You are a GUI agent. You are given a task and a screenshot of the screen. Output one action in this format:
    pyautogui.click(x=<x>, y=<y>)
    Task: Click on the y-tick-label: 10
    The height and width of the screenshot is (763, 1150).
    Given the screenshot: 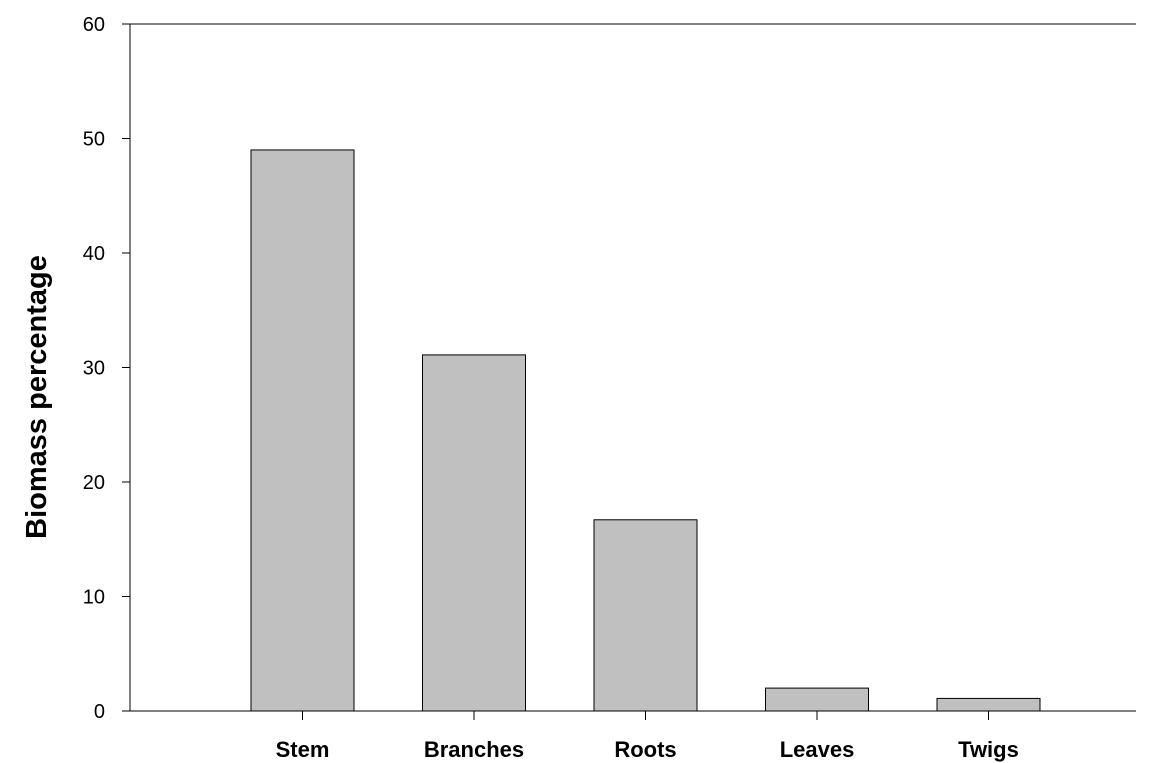 What is the action you would take?
    pyautogui.click(x=94, y=598)
    